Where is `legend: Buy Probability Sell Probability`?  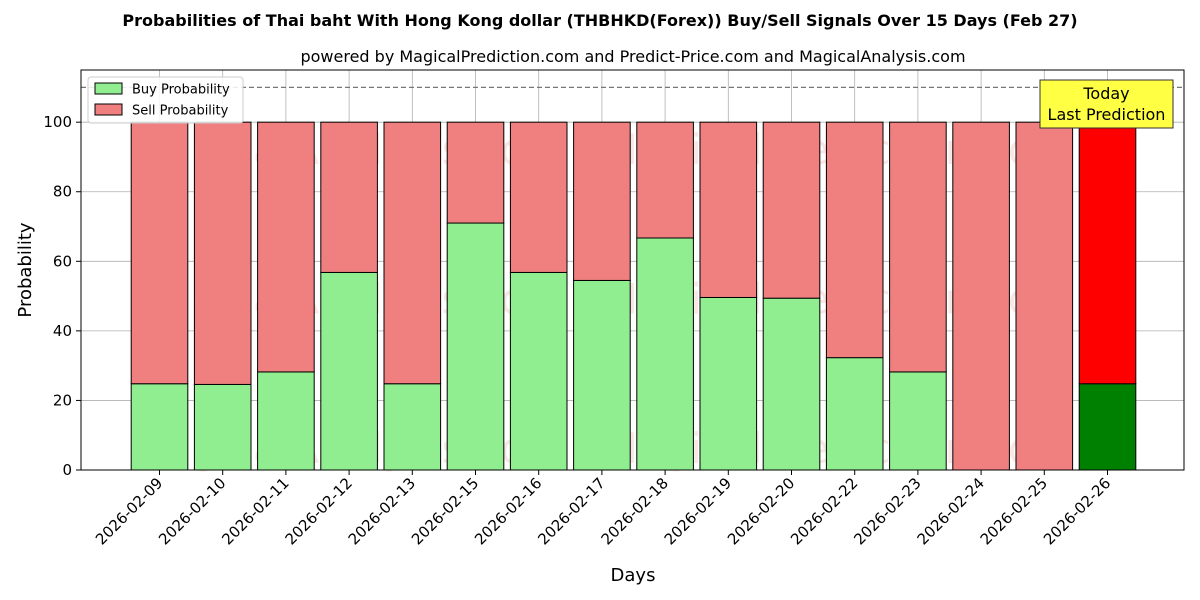
legend: Buy Probability Sell Probability is located at coordinates (165, 100).